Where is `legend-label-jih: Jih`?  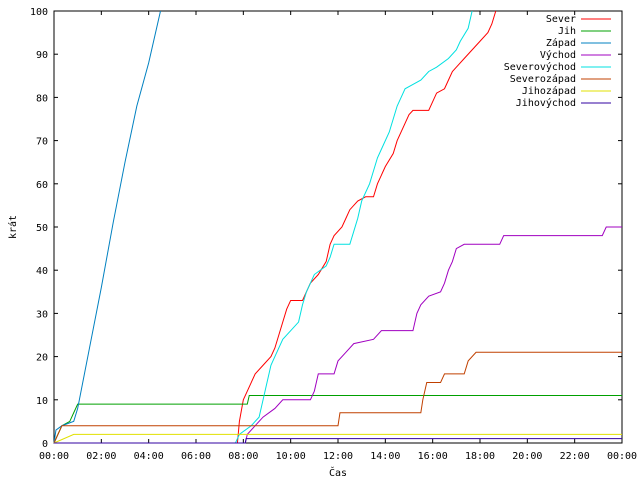 legend-label-jih: Jih is located at coordinates (567, 31).